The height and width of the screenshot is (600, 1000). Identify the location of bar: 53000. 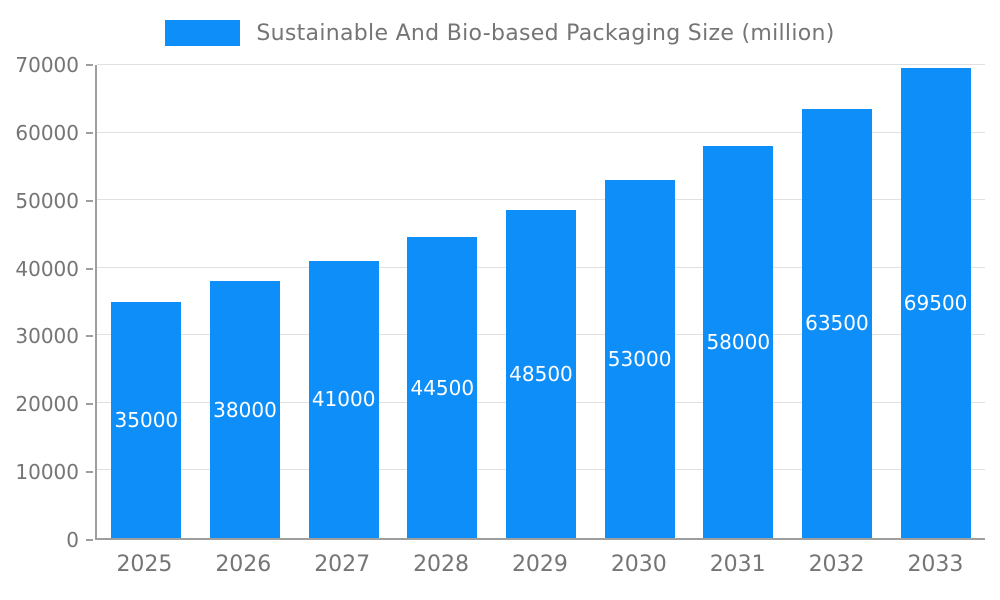
(639, 358).